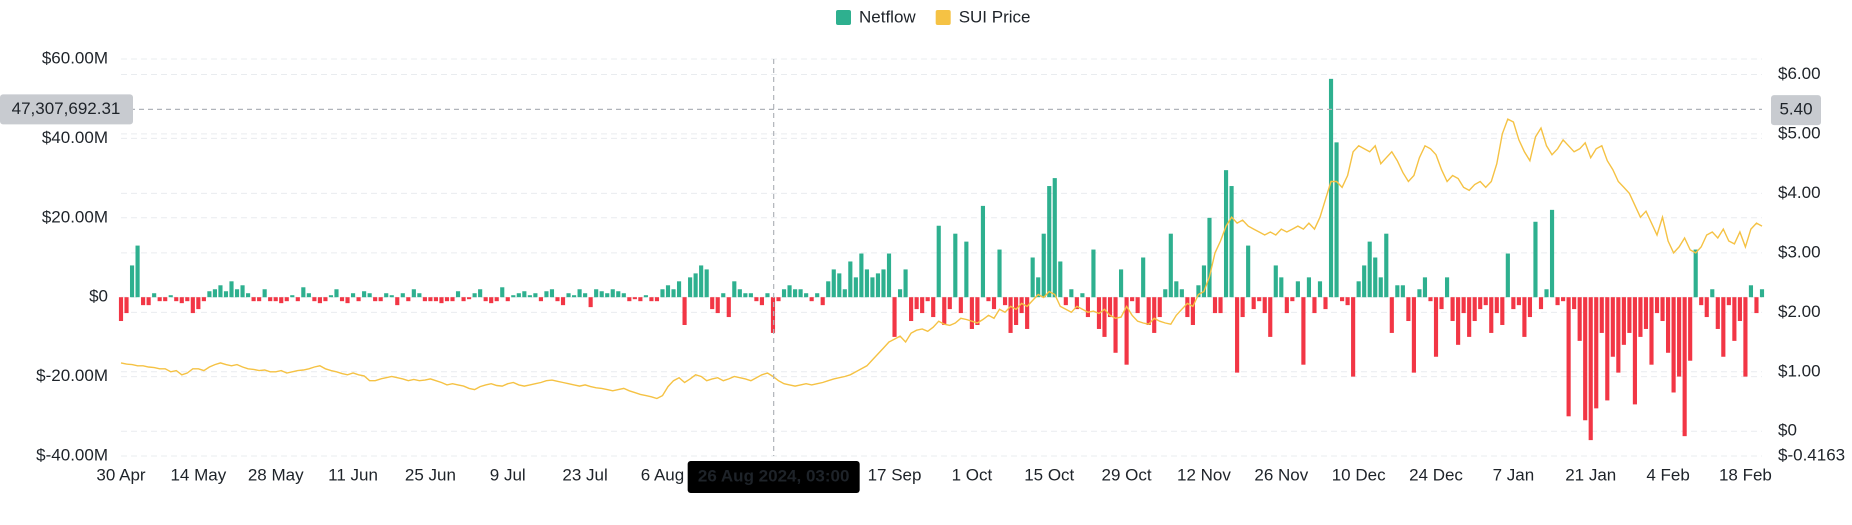 The width and height of the screenshot is (1852, 525). Describe the element at coordinates (72, 375) in the screenshot. I see `y-tick-label: $-20.00M` at that location.